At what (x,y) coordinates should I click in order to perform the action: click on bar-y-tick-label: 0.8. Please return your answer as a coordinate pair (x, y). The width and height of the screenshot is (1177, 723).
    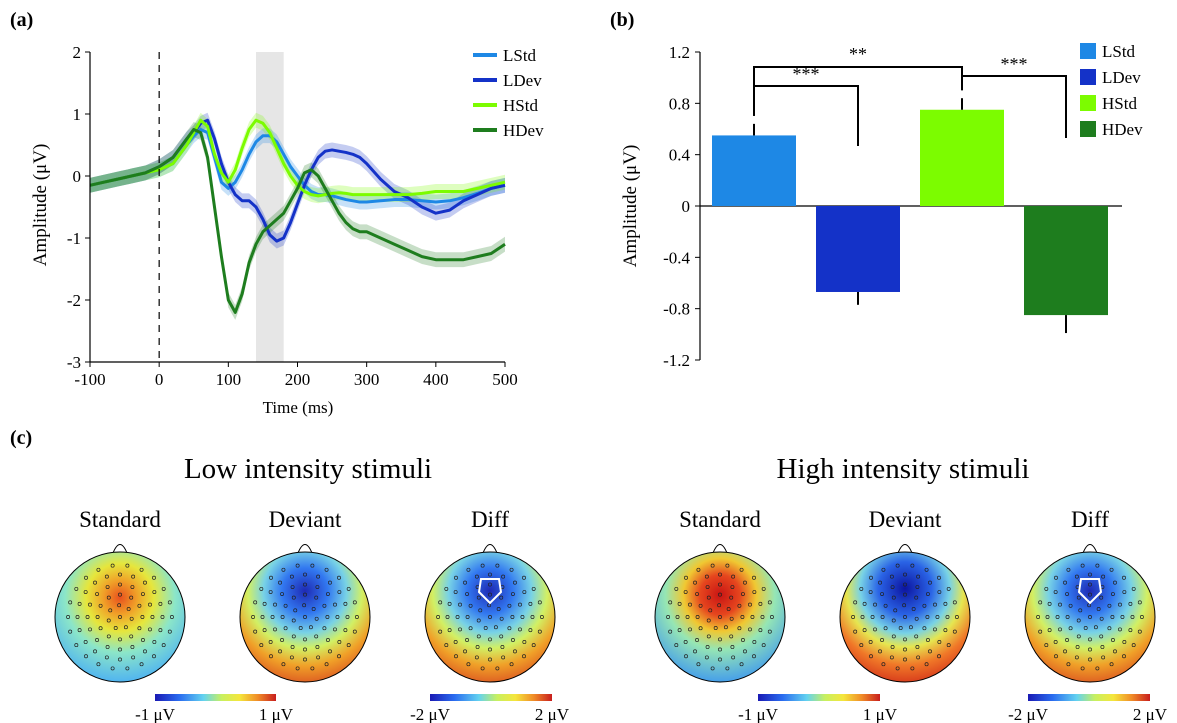
    Looking at the image, I should click on (679, 103).